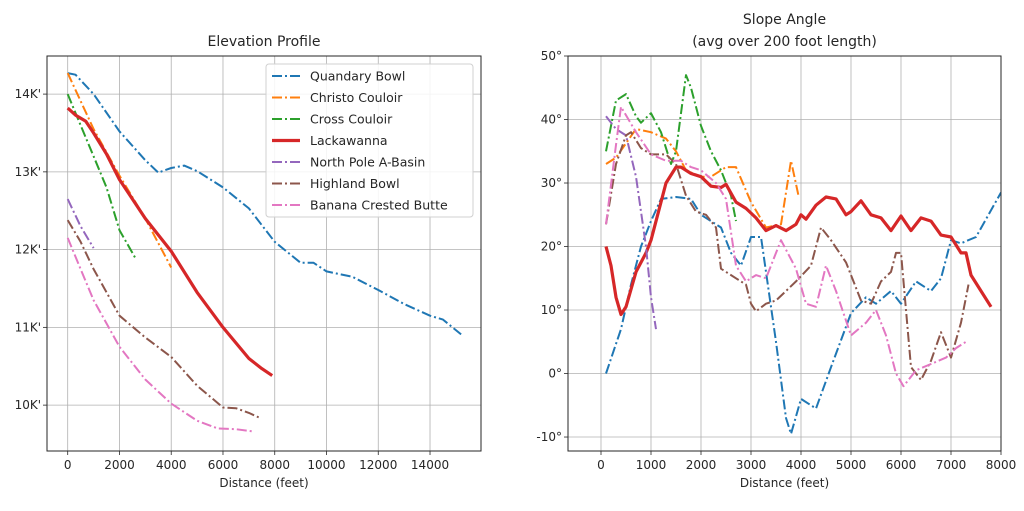 This screenshot has width=1024, height=511. What do you see at coordinates (351, 119) in the screenshot?
I see `legend-label: Cross Couloir` at bounding box center [351, 119].